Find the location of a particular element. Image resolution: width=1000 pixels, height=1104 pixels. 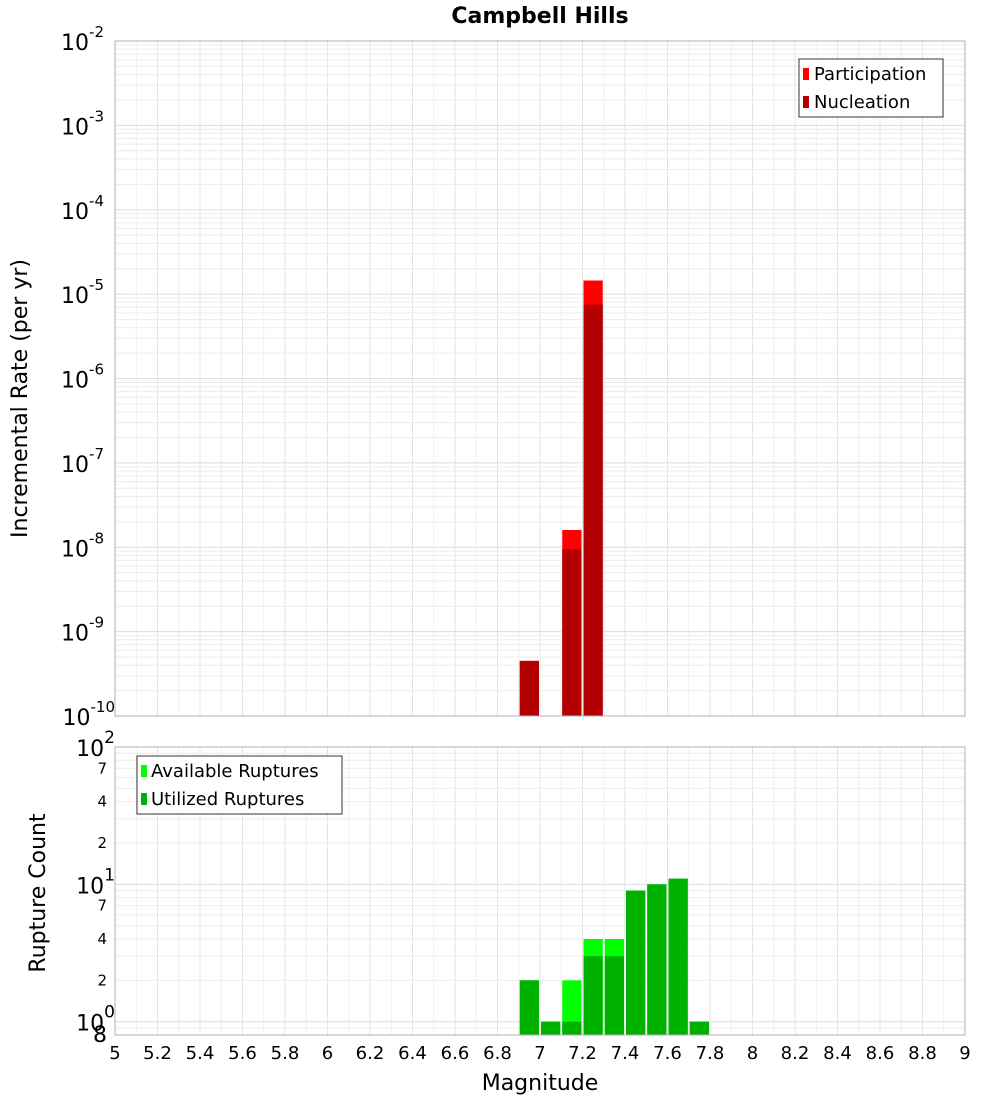

top-y-tick-label: 10⁻⁵ is located at coordinates (82, 292).